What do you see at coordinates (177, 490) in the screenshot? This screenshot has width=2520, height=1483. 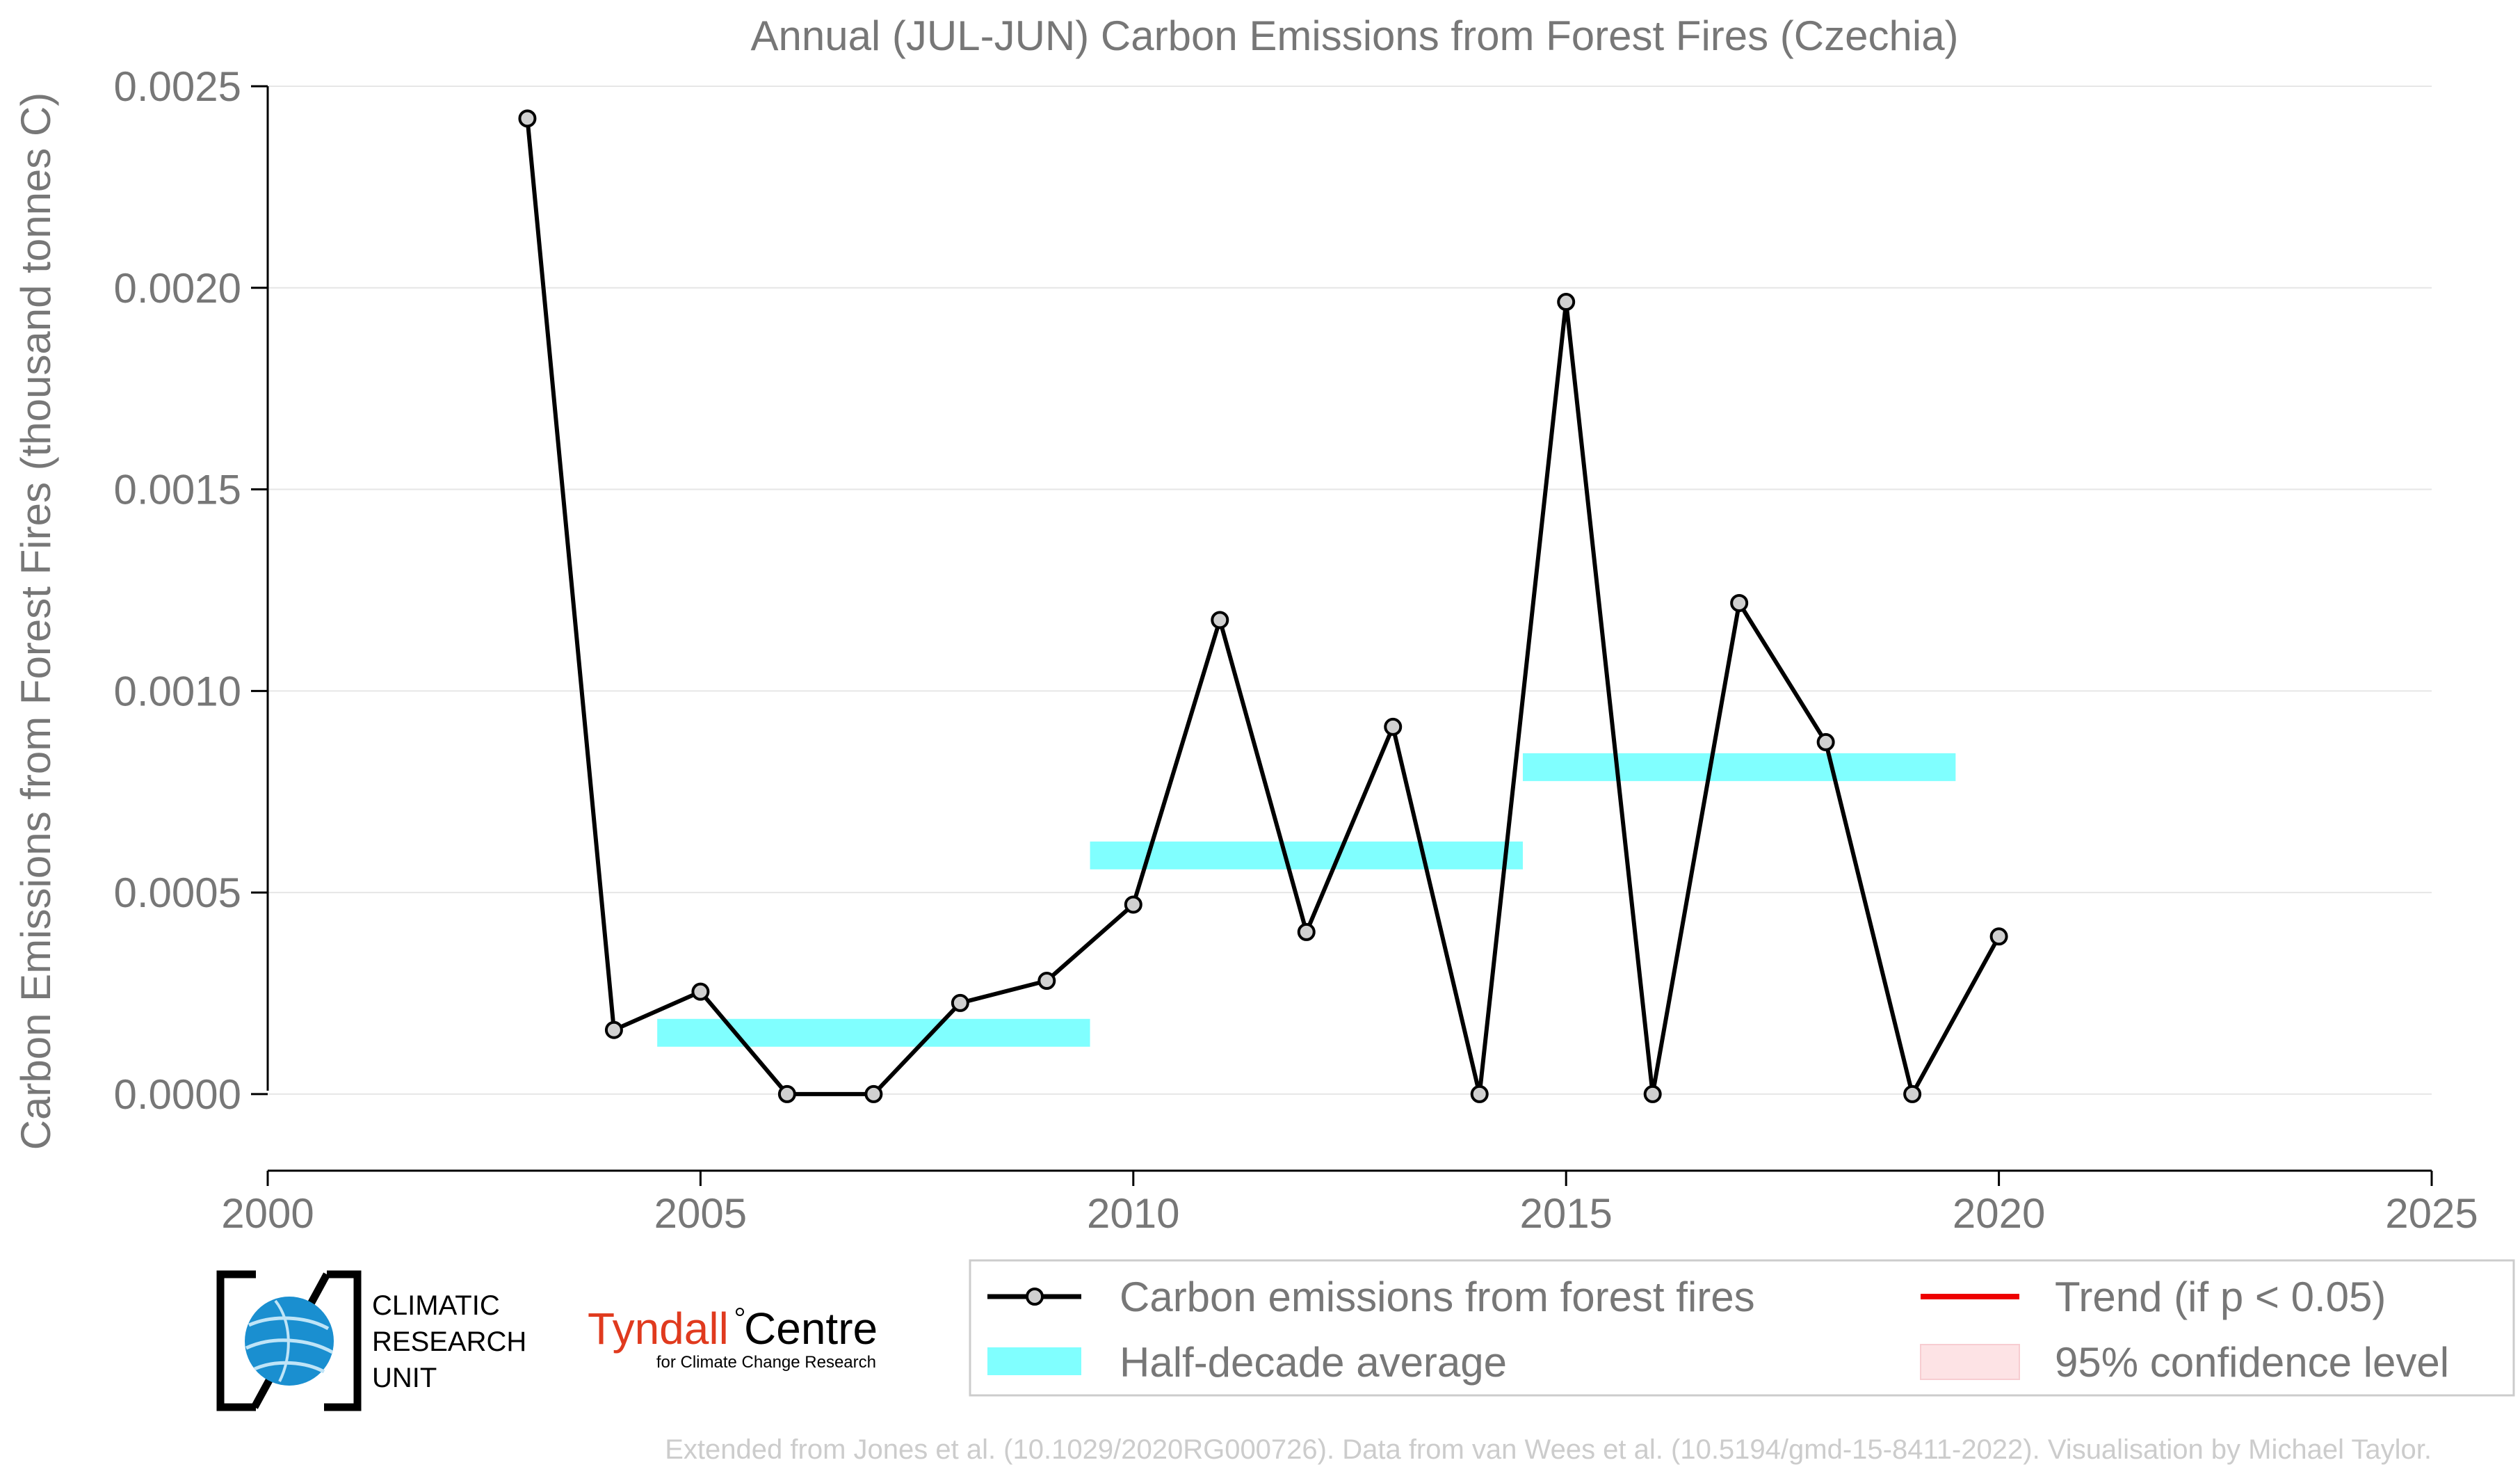 I see `y-tick-label: 0.0015` at bounding box center [177, 490].